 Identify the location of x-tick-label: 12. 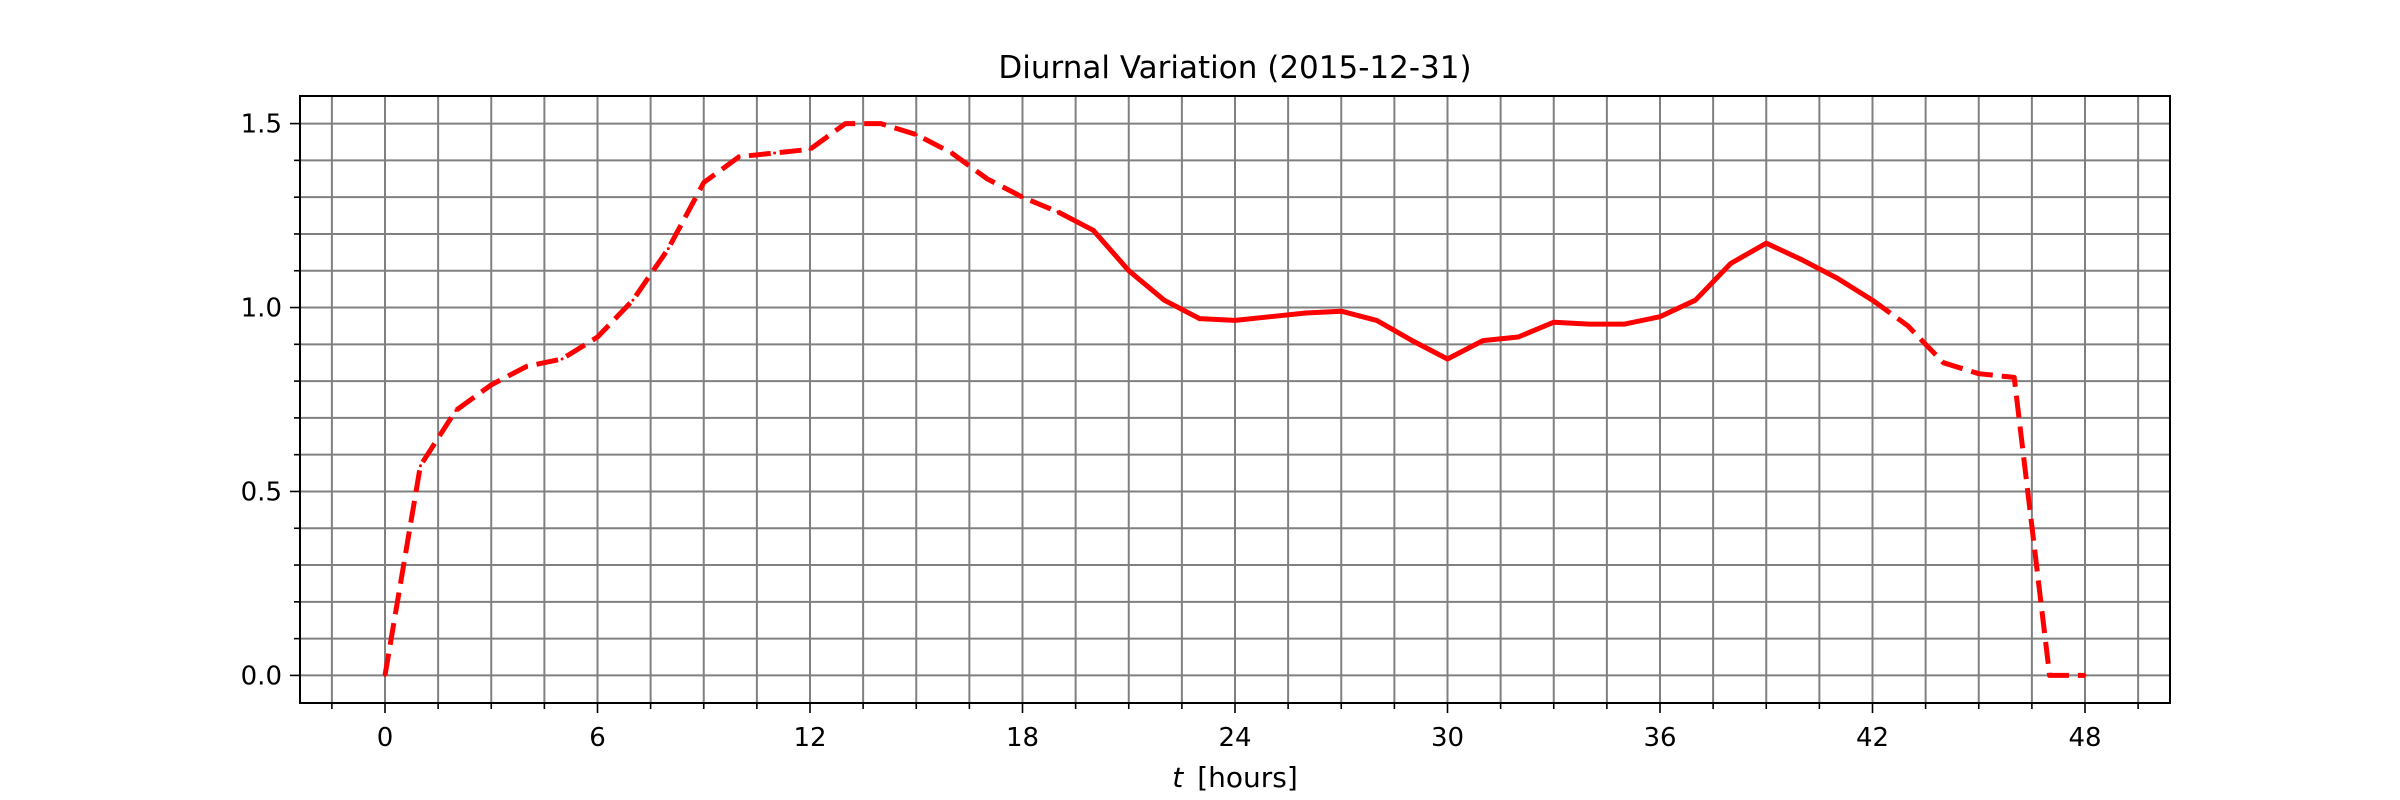
(809, 738).